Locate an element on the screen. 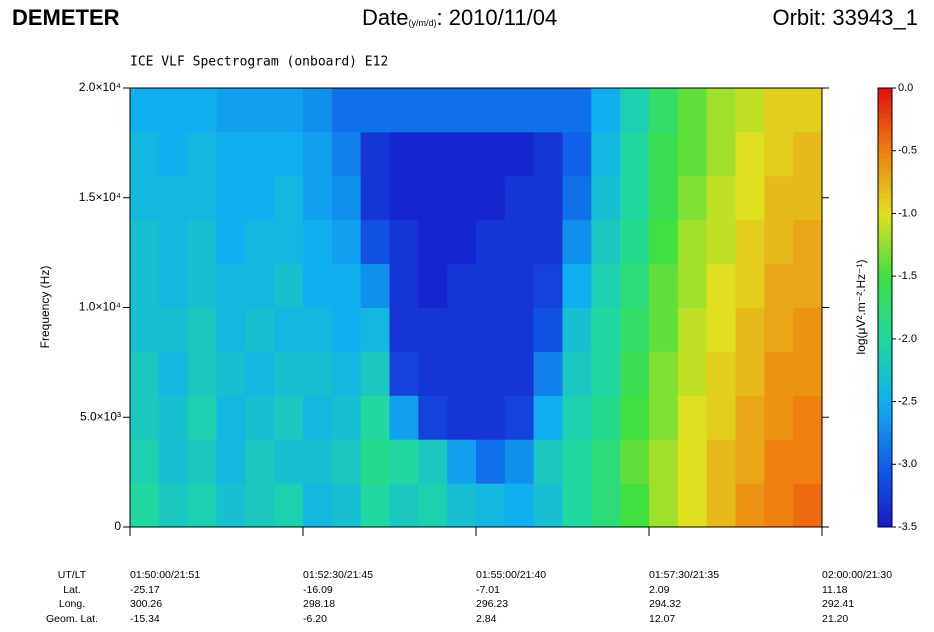  date-heading: Date(y/m/d): 2010/11/04 is located at coordinates (459, 17).